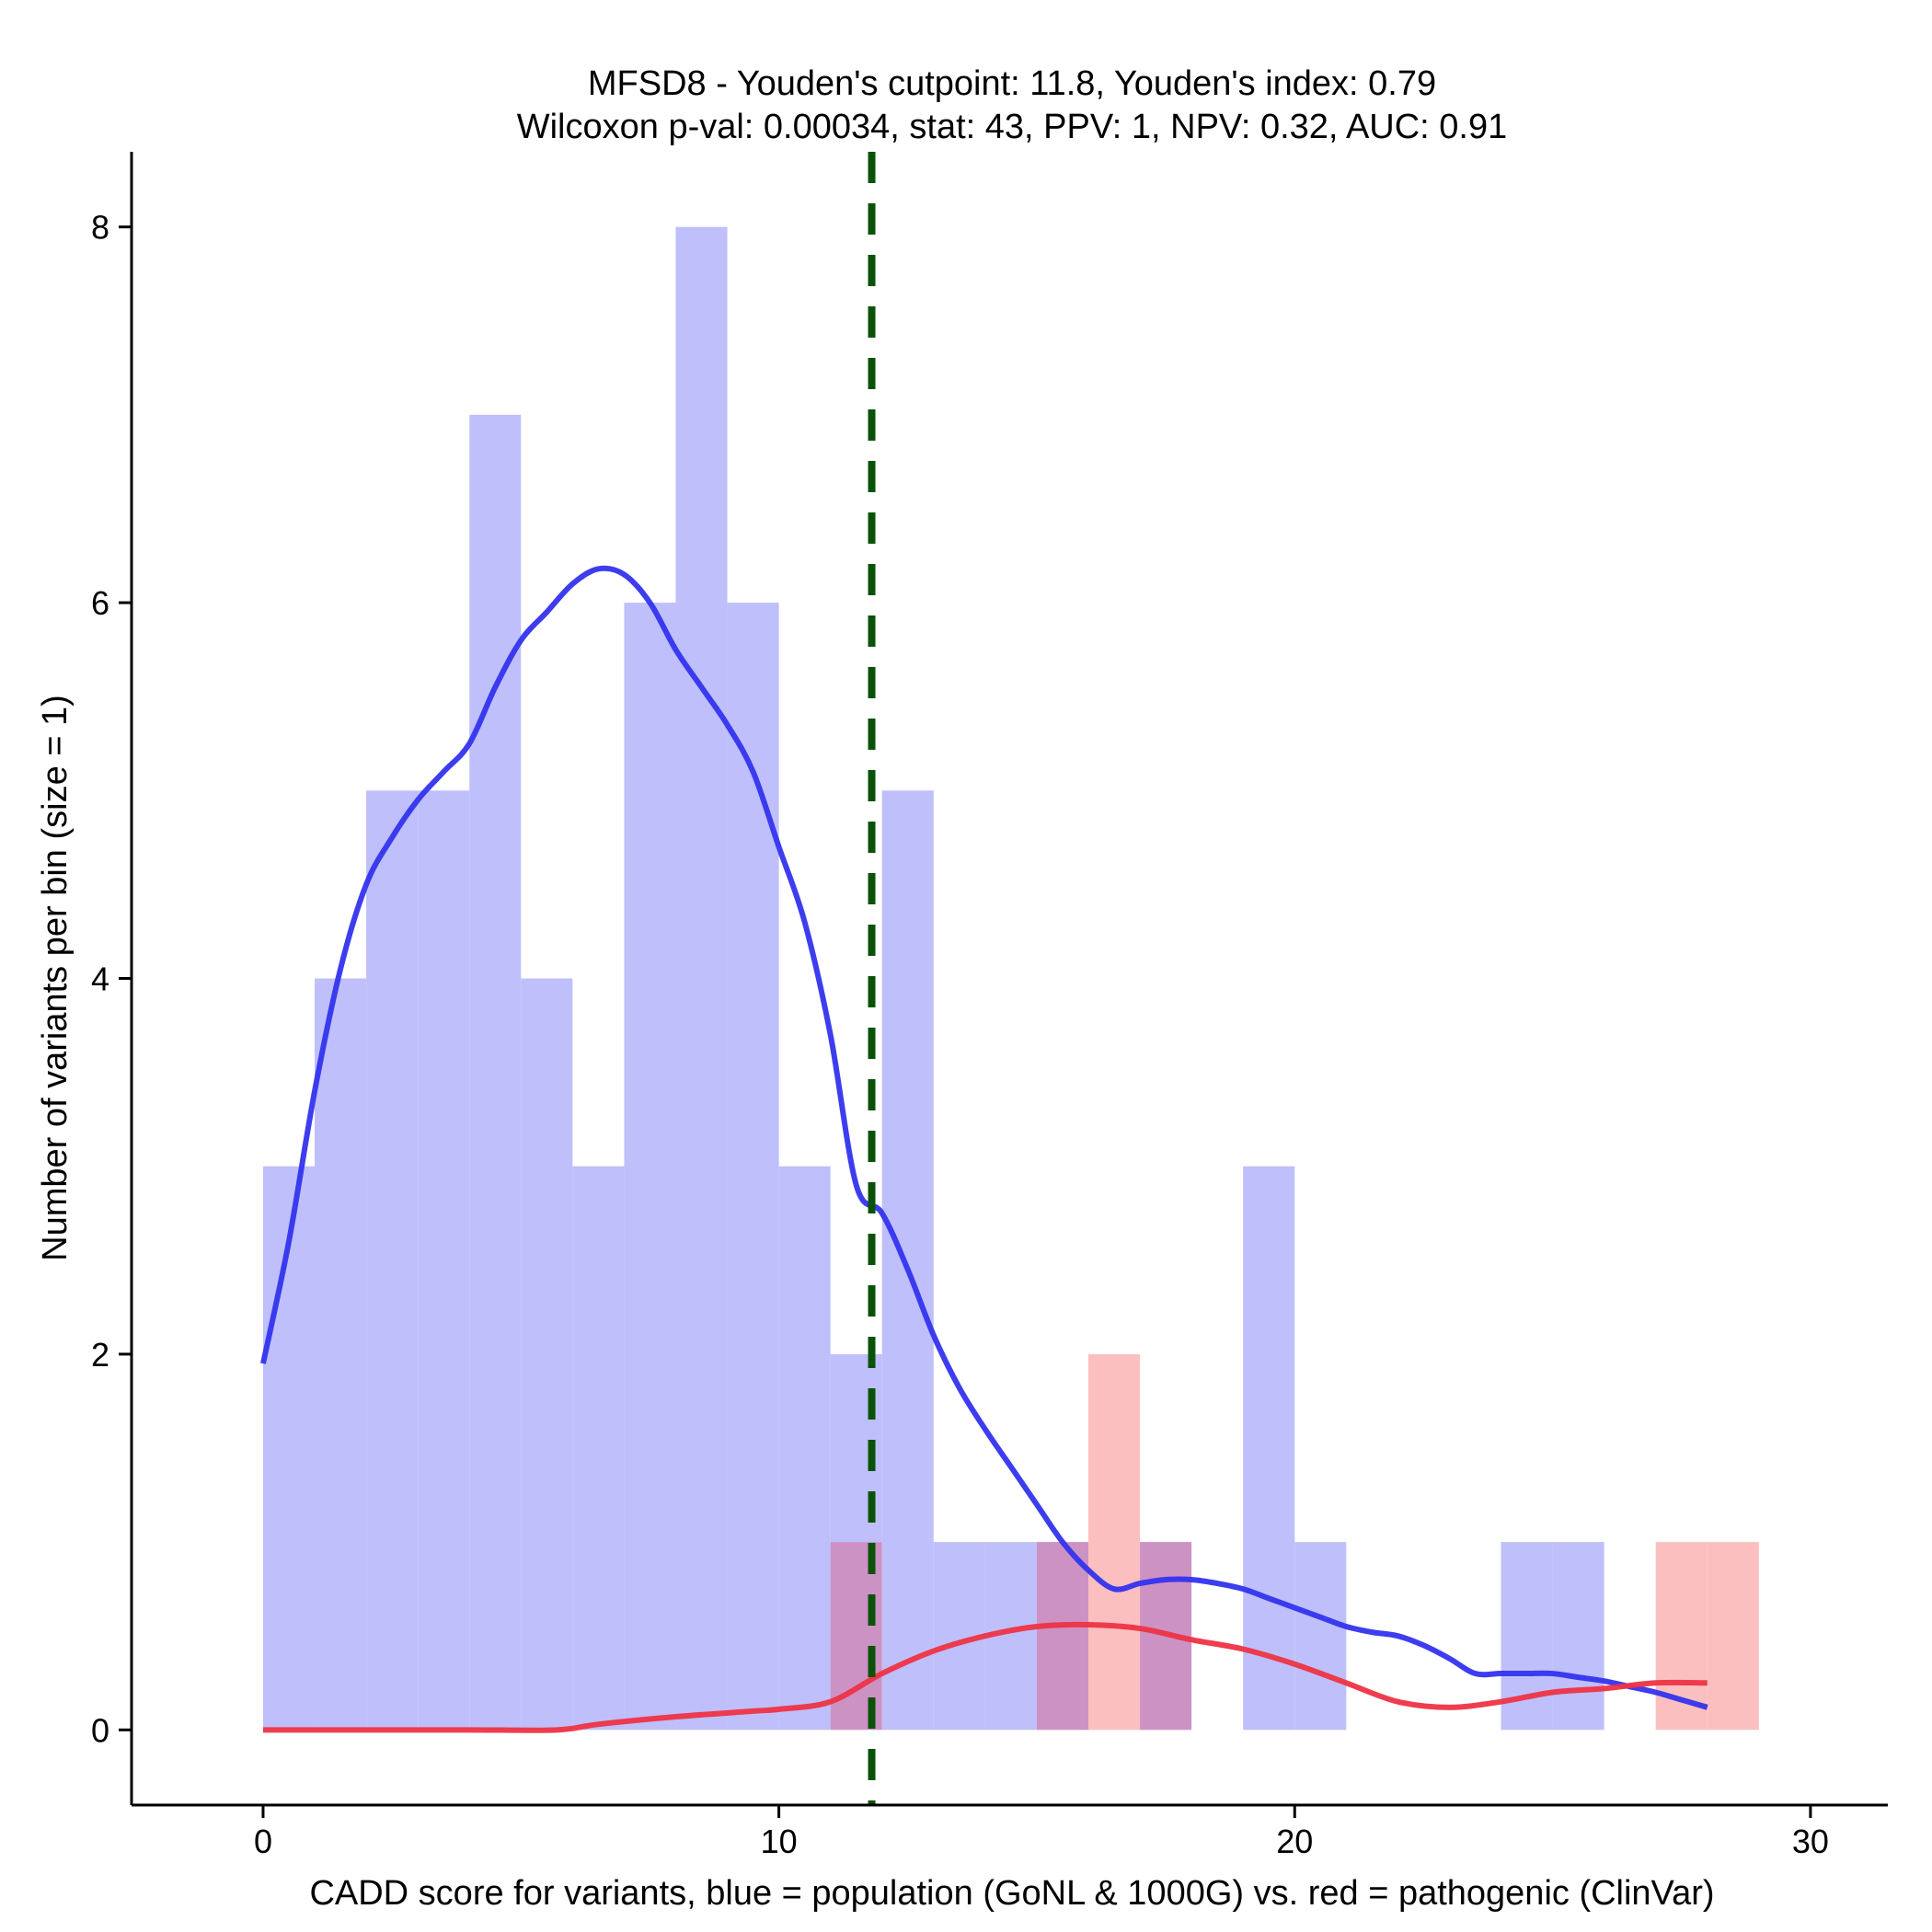  What do you see at coordinates (100, 228) in the screenshot?
I see `y-tick-label: 8` at bounding box center [100, 228].